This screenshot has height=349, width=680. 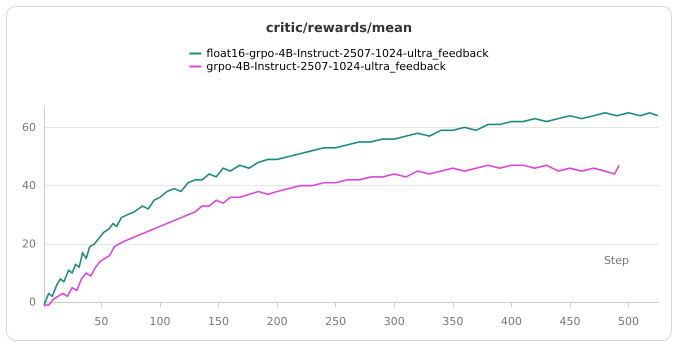 I want to click on y-tick-label: 20, so click(x=29, y=243).